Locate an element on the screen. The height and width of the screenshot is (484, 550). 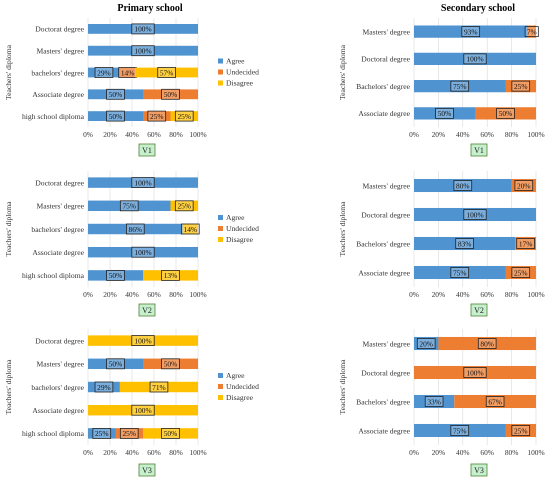
chart2-y-axis-label: Teachers' diploma is located at coordinates (8, 229).